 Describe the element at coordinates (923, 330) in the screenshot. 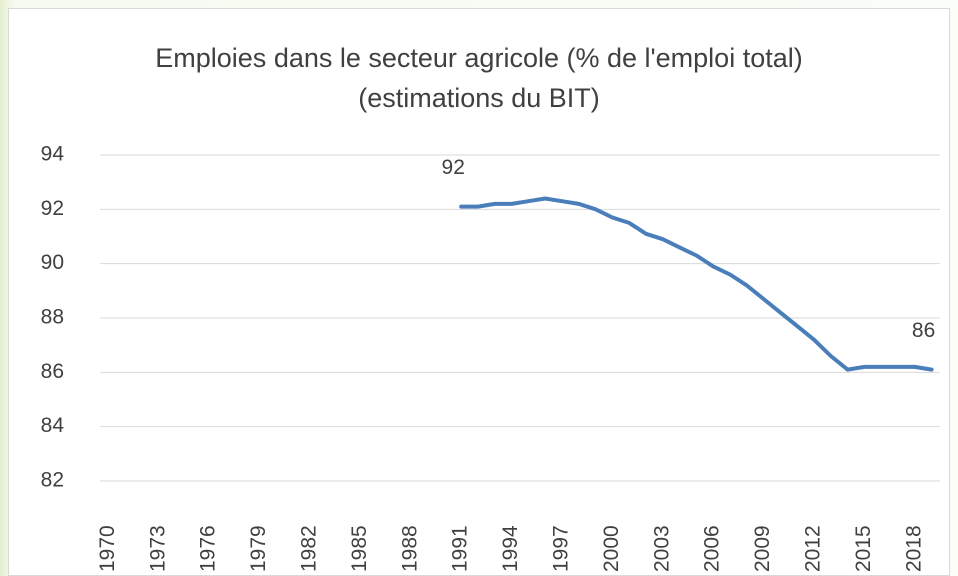

I see `data-label: 86` at that location.